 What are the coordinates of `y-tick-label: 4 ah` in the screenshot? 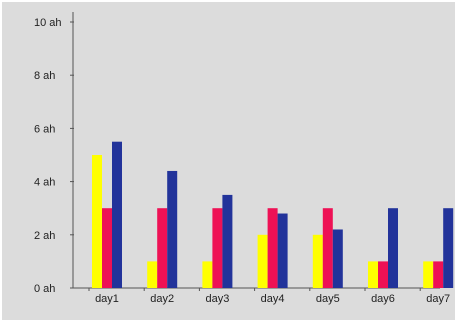 It's located at (44, 183).